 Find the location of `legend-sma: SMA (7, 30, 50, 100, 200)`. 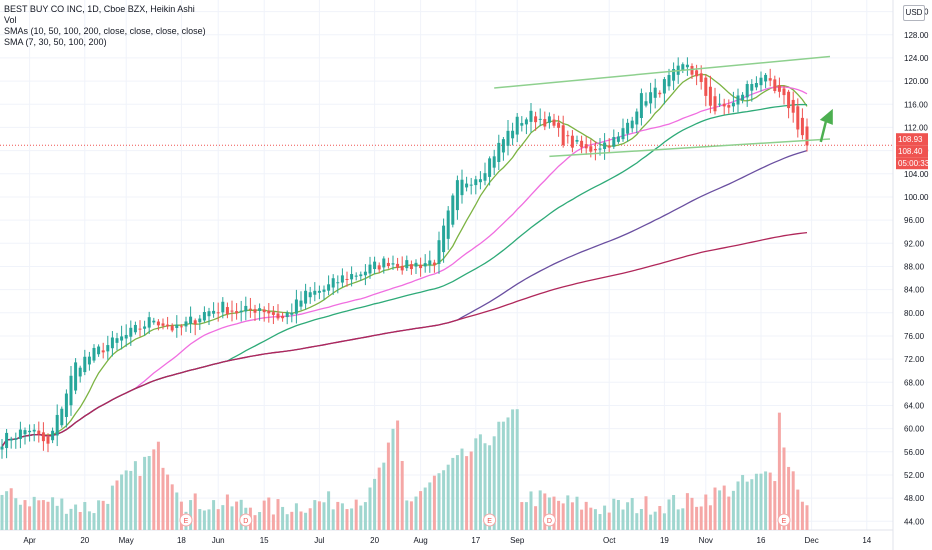

legend-sma: SMA (7, 30, 50, 100, 200) is located at coordinates (55, 42).